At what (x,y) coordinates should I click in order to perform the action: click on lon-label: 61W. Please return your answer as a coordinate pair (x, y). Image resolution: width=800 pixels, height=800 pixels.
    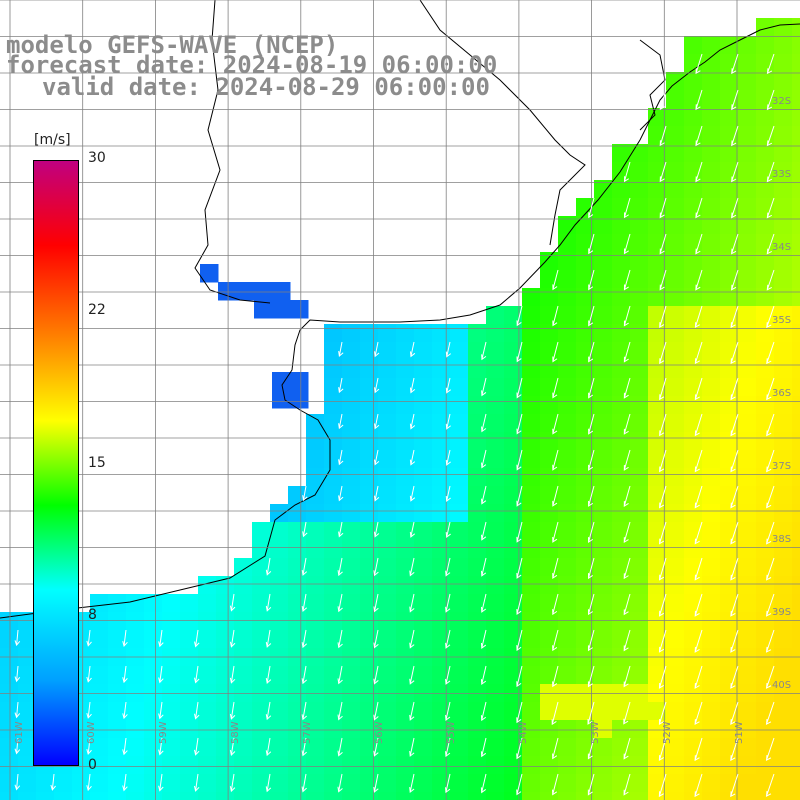
    Looking at the image, I should click on (19, 732).